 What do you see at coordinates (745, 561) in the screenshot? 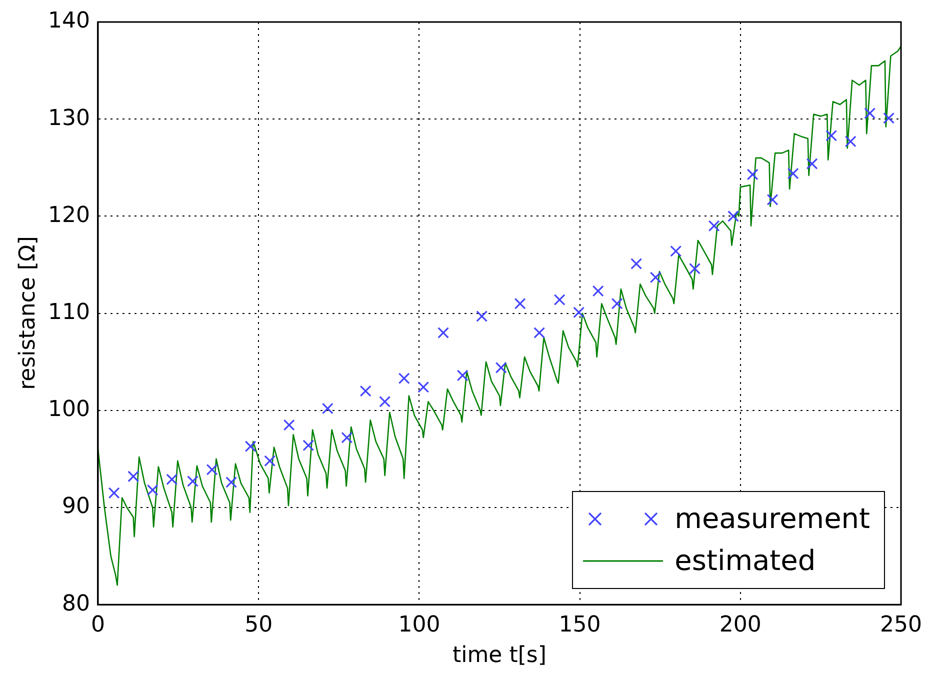
I see `legend-label: estimated` at bounding box center [745, 561].